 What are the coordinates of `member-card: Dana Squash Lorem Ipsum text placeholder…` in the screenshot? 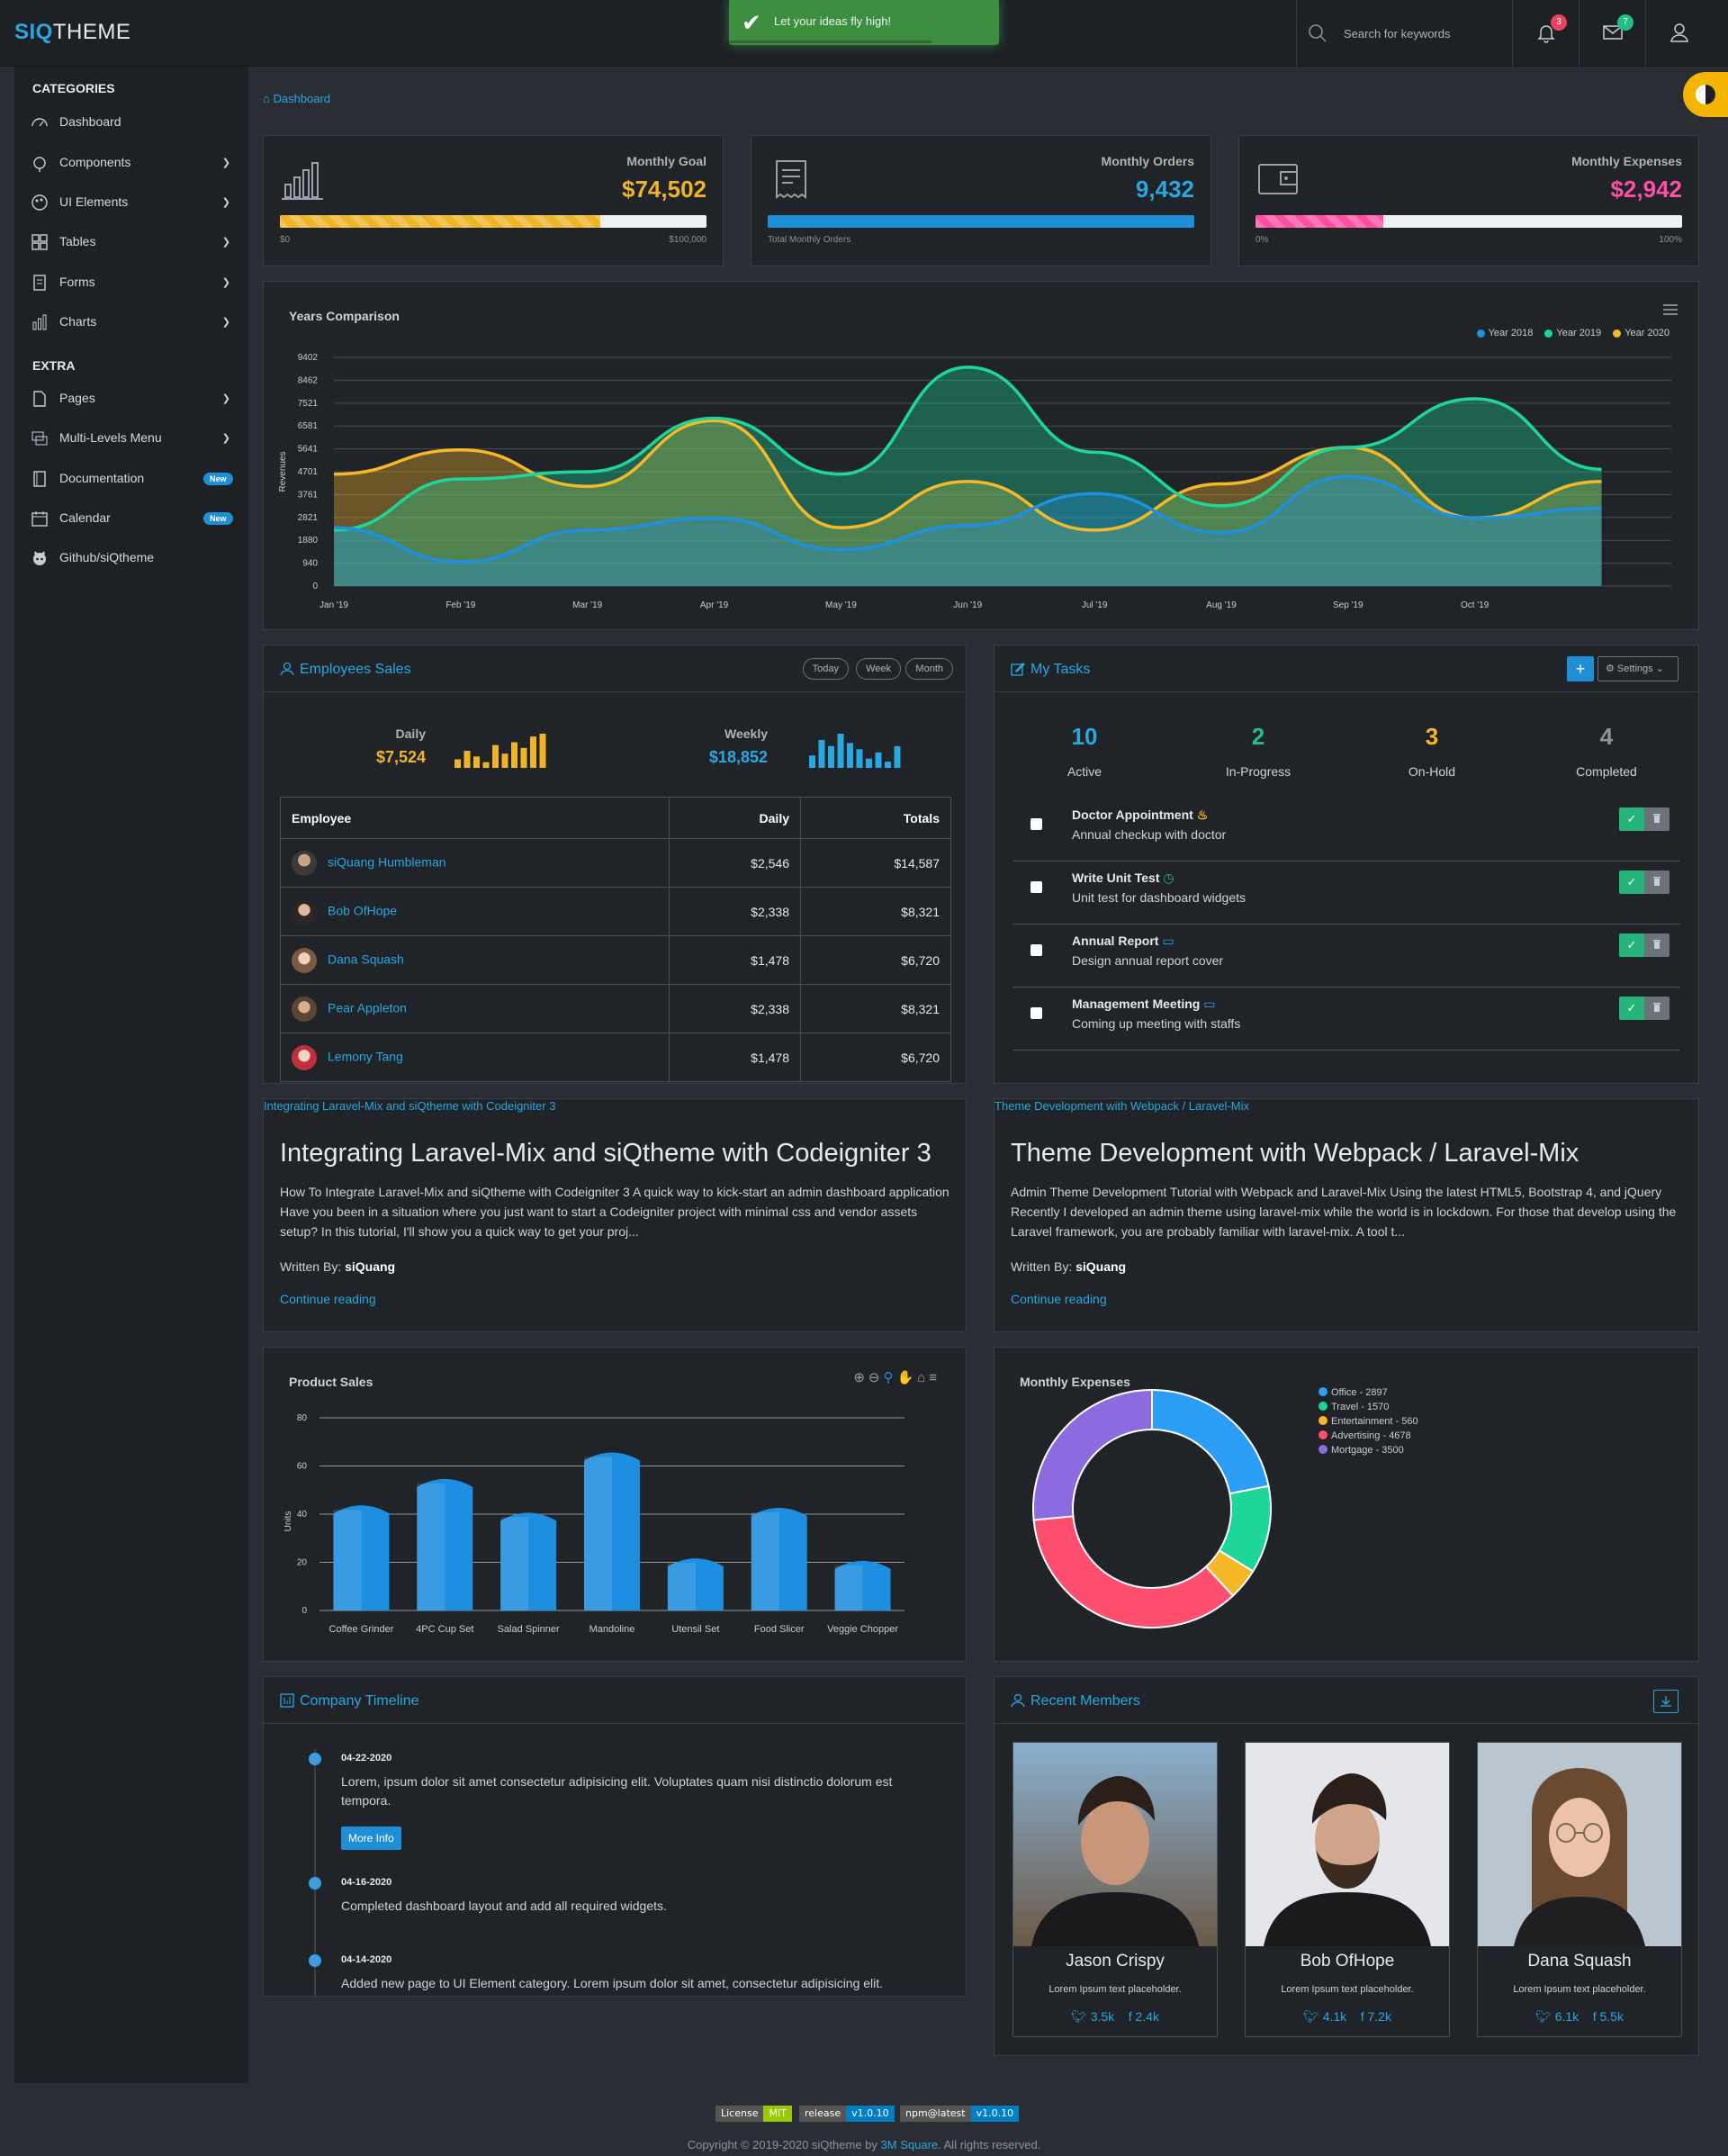 It's located at (1579, 1889).